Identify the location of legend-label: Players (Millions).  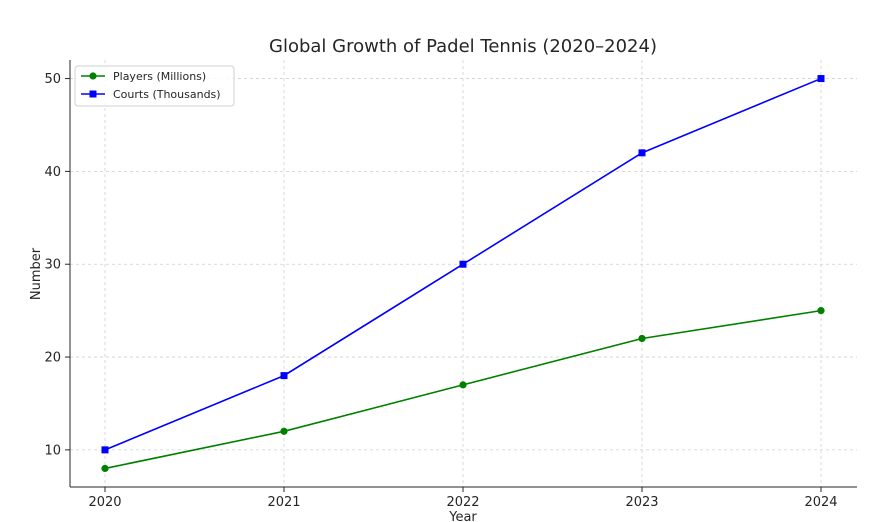
(159, 76).